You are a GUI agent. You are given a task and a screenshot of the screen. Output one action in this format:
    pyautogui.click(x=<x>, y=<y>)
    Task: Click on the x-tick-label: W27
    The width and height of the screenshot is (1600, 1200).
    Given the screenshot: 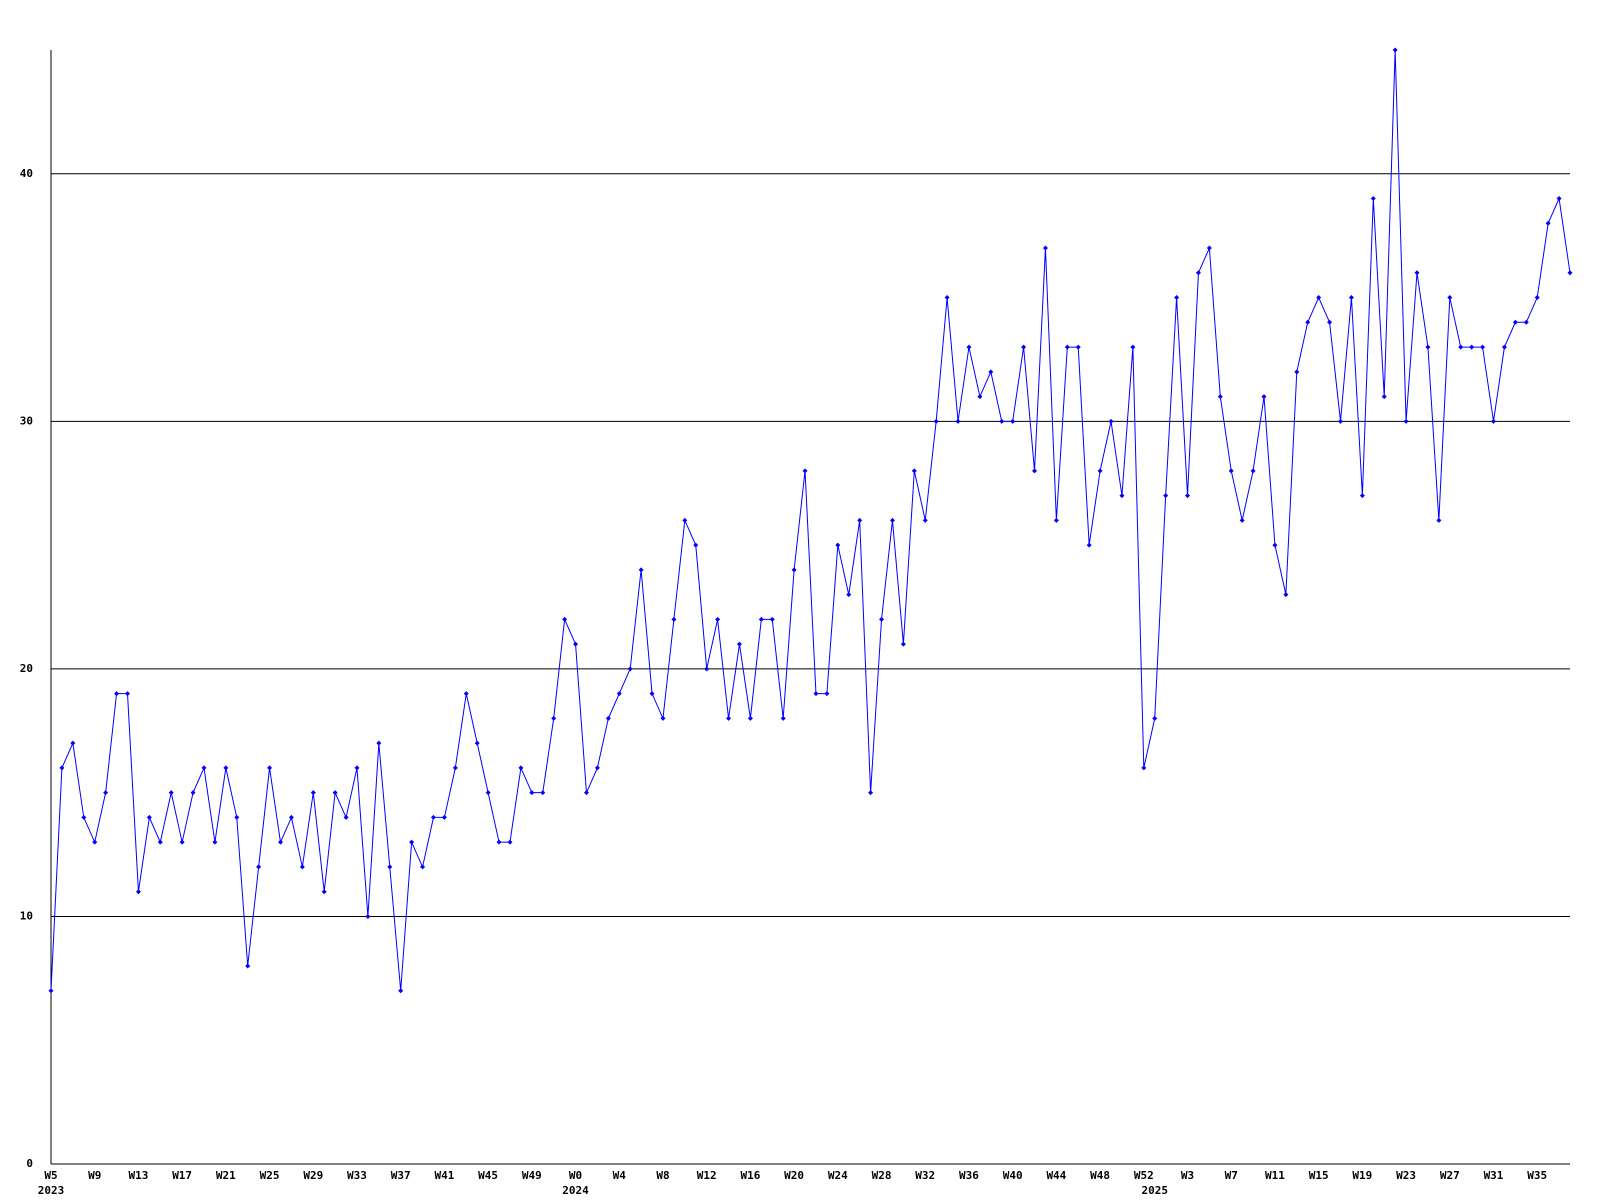 What is the action you would take?
    pyautogui.click(x=1450, y=1175)
    